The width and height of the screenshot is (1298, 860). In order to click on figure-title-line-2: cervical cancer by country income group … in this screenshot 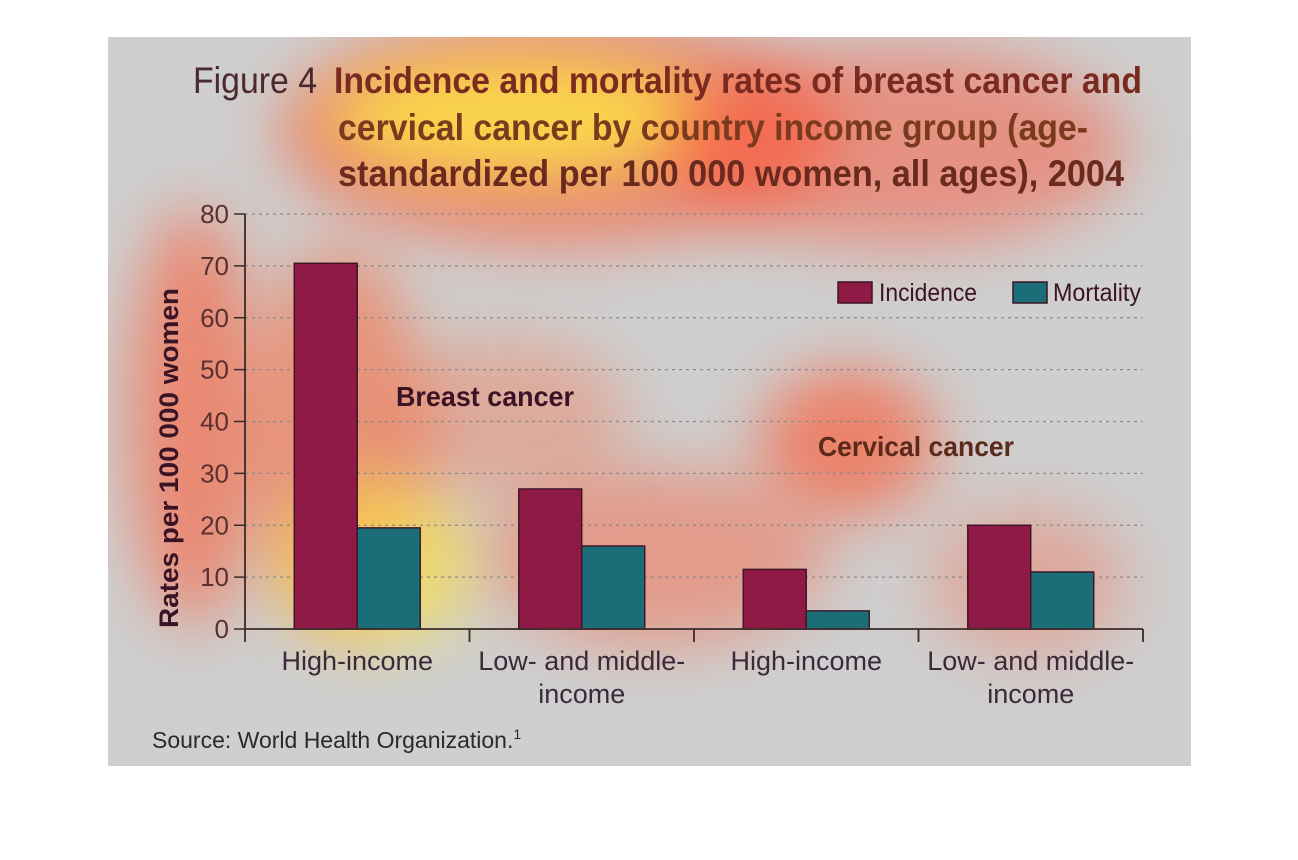, I will do `click(713, 127)`.